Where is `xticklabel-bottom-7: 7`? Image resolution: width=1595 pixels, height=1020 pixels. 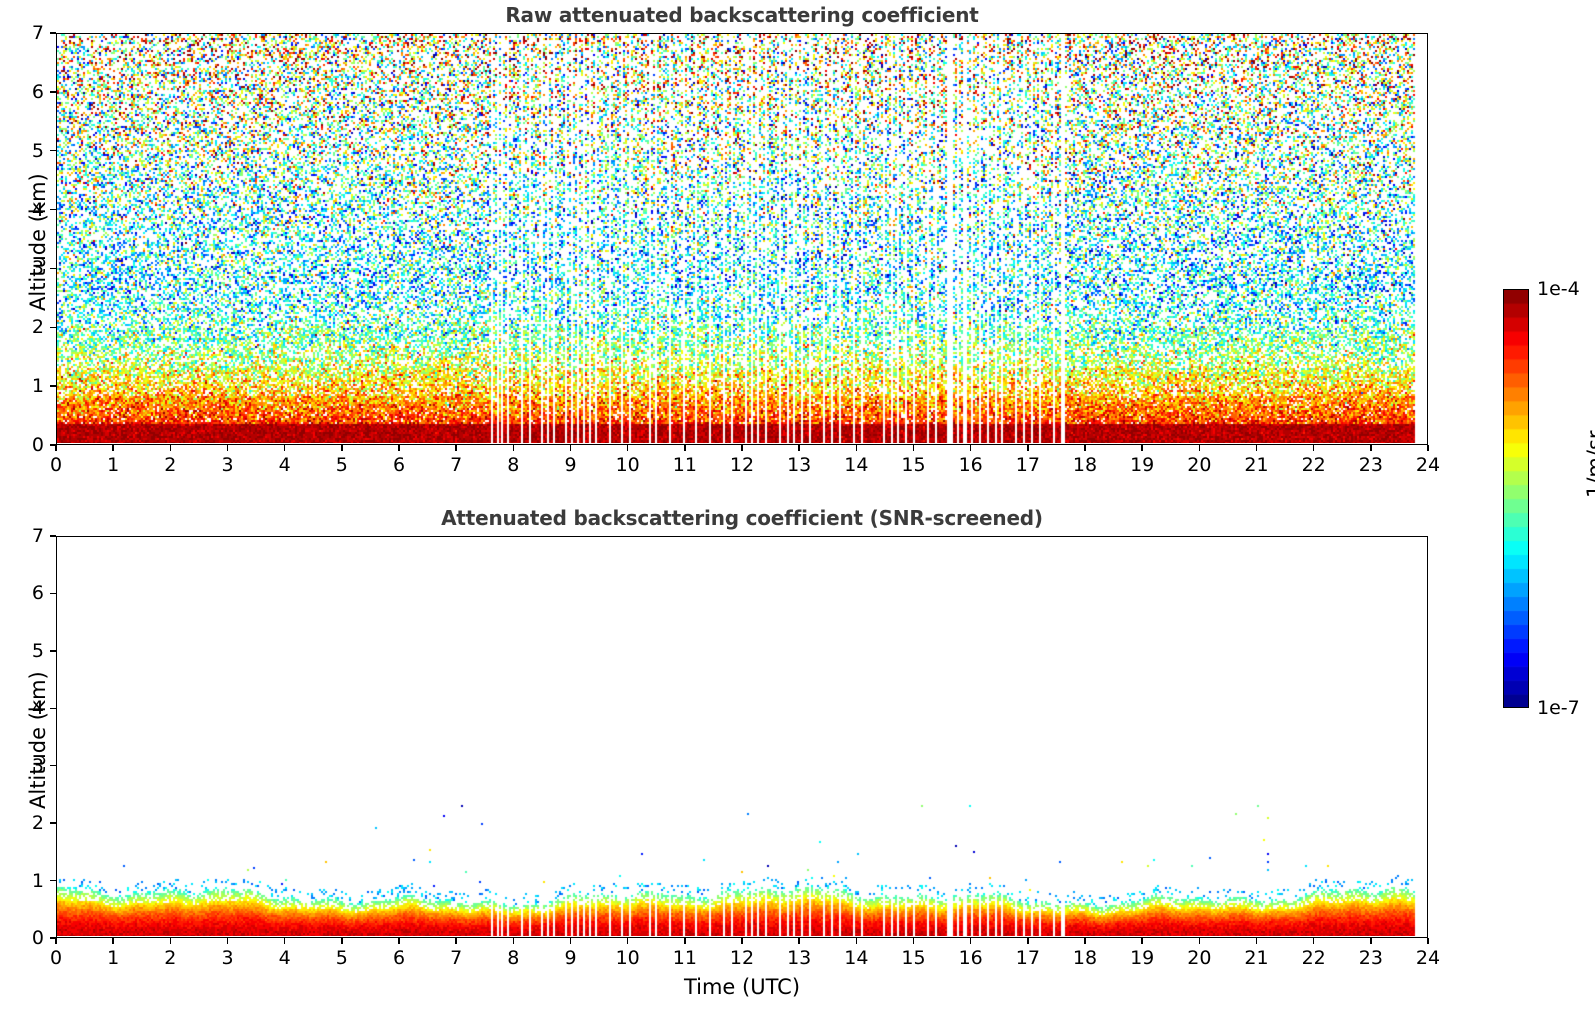 xticklabel-bottom-7: 7 is located at coordinates (456, 958).